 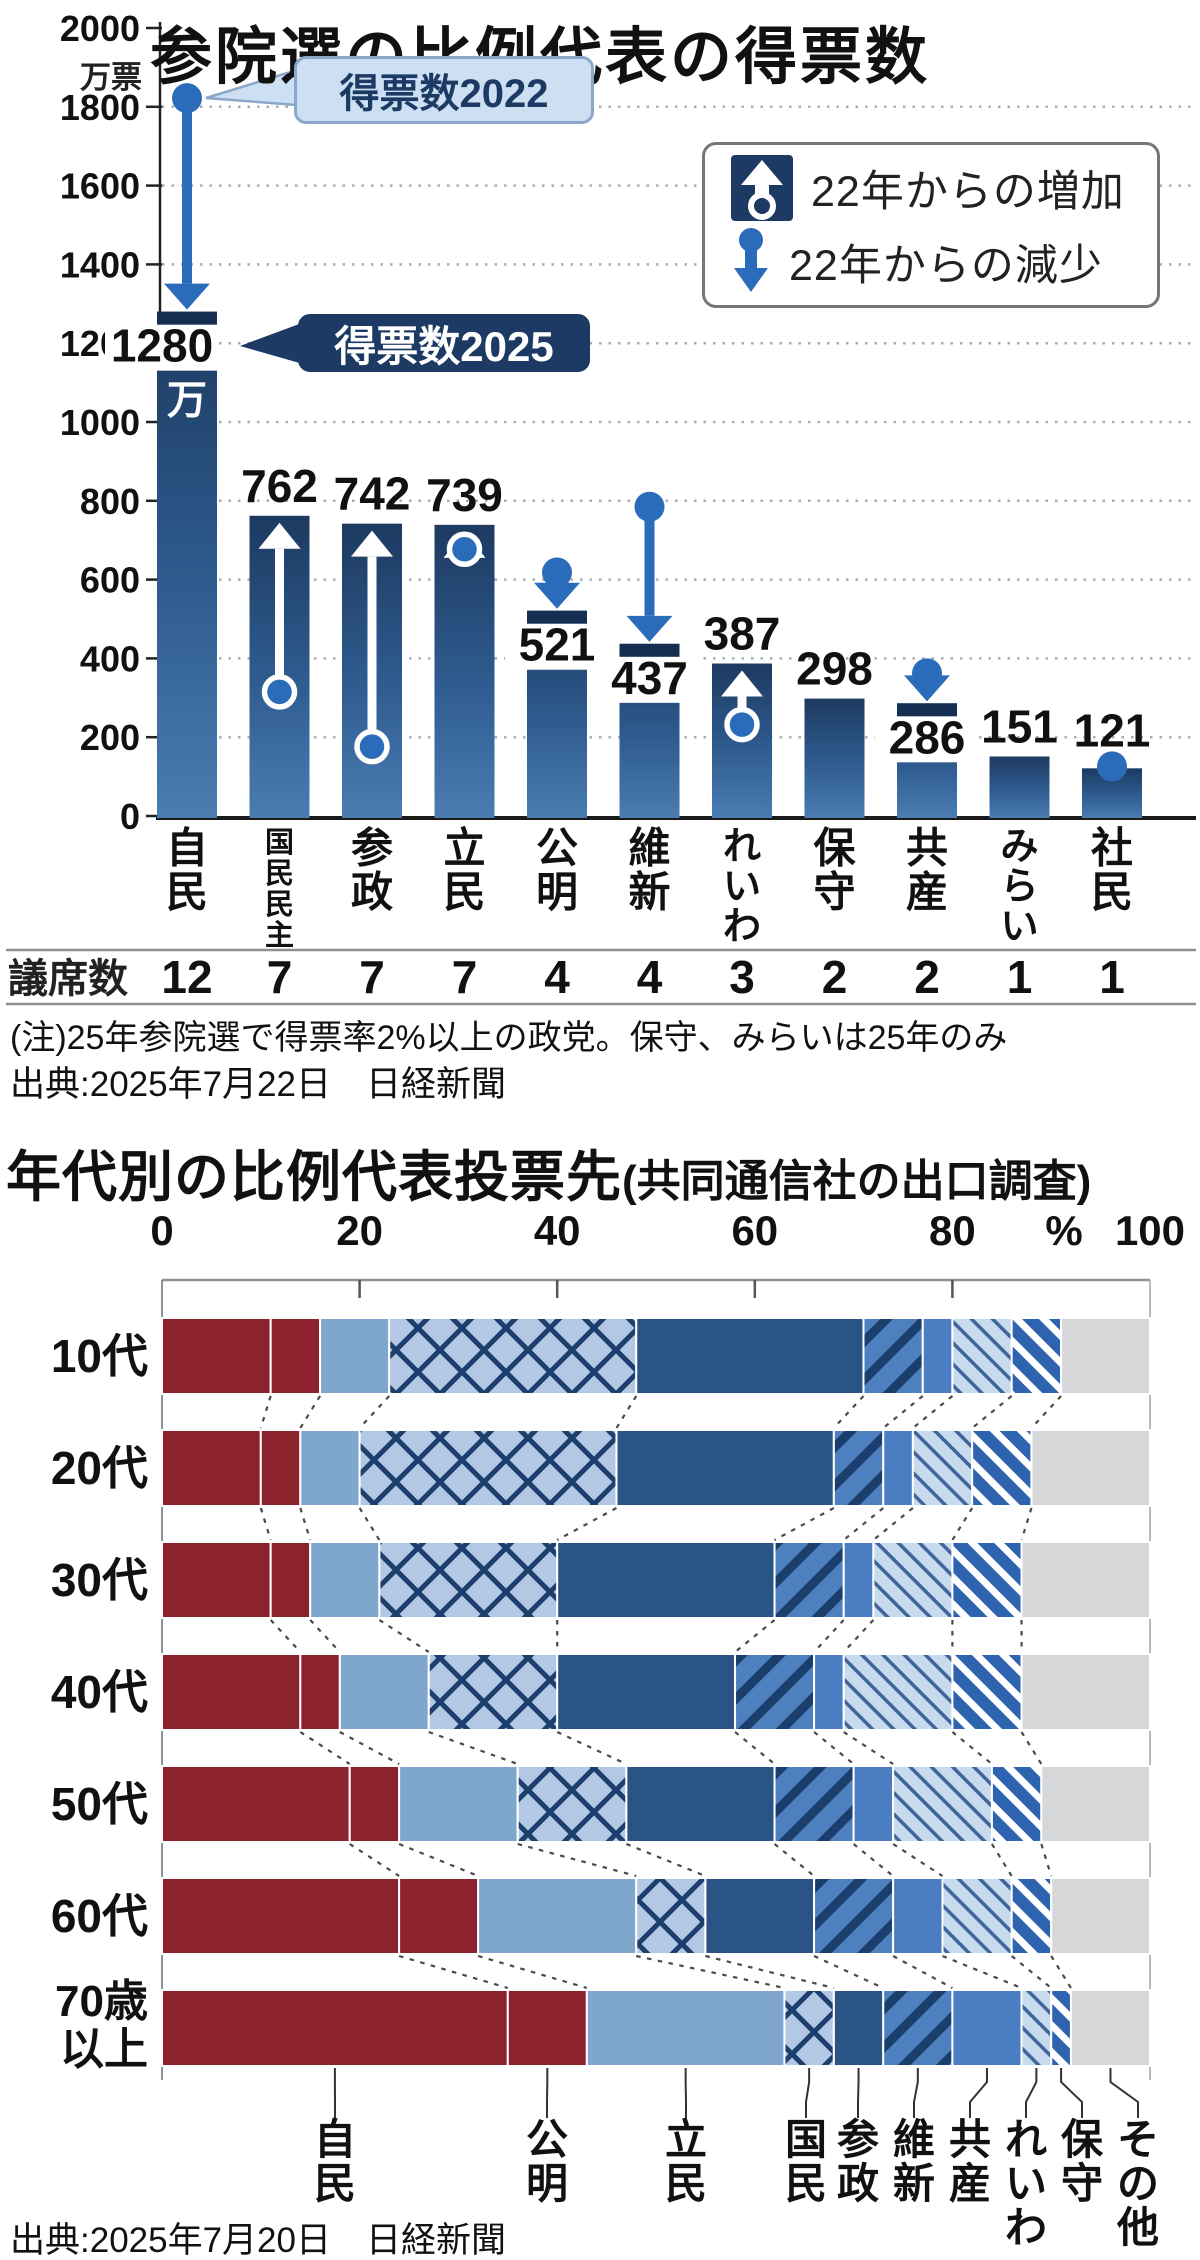 What do you see at coordinates (750, 1356) in the screenshot?
I see `segment-10代-参政` at bounding box center [750, 1356].